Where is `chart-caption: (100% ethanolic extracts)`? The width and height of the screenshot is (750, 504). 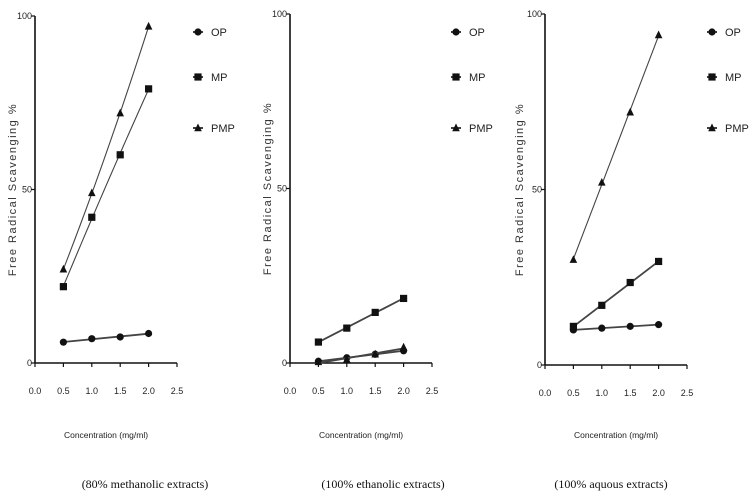 chart-caption: (100% ethanolic extracts) is located at coordinates (382, 484).